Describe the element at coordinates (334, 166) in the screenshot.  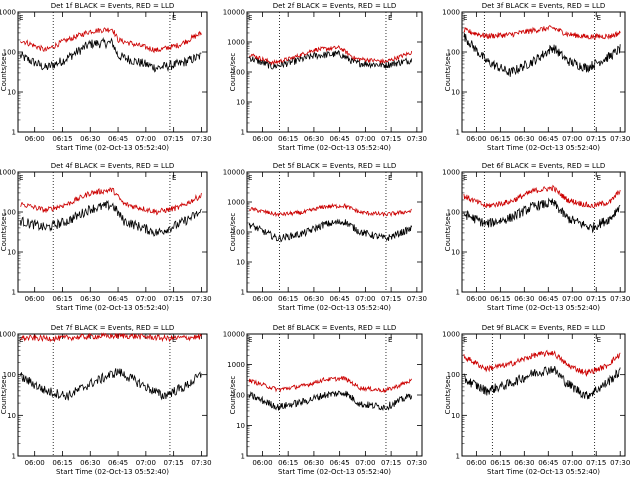
I see `chart-title: Det 5f BLACK = Events, RED = LLD` at that location.